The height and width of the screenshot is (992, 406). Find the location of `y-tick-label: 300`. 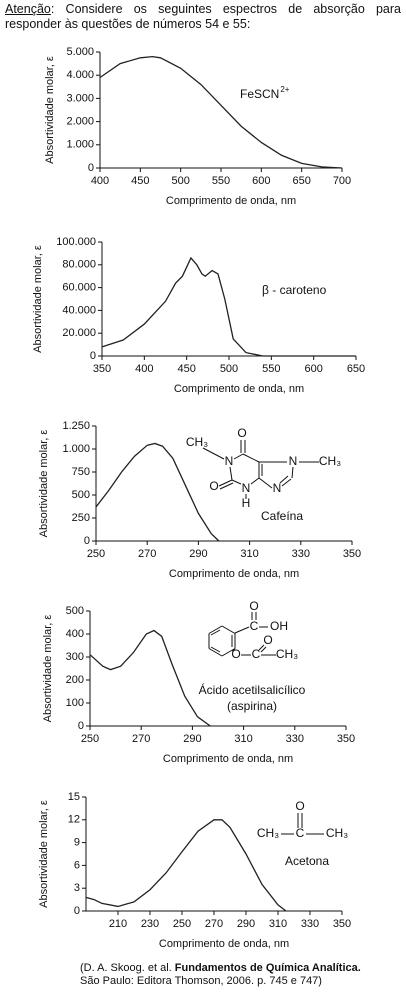

y-tick-label: 300 is located at coordinates (75, 657).